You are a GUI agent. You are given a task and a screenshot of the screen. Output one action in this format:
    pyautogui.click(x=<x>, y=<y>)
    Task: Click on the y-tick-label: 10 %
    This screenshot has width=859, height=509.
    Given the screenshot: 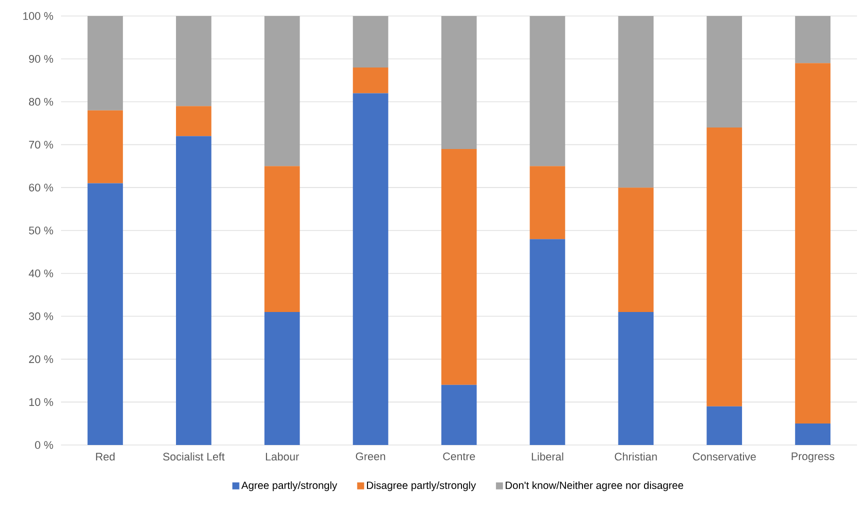 What is the action you would take?
    pyautogui.click(x=41, y=402)
    